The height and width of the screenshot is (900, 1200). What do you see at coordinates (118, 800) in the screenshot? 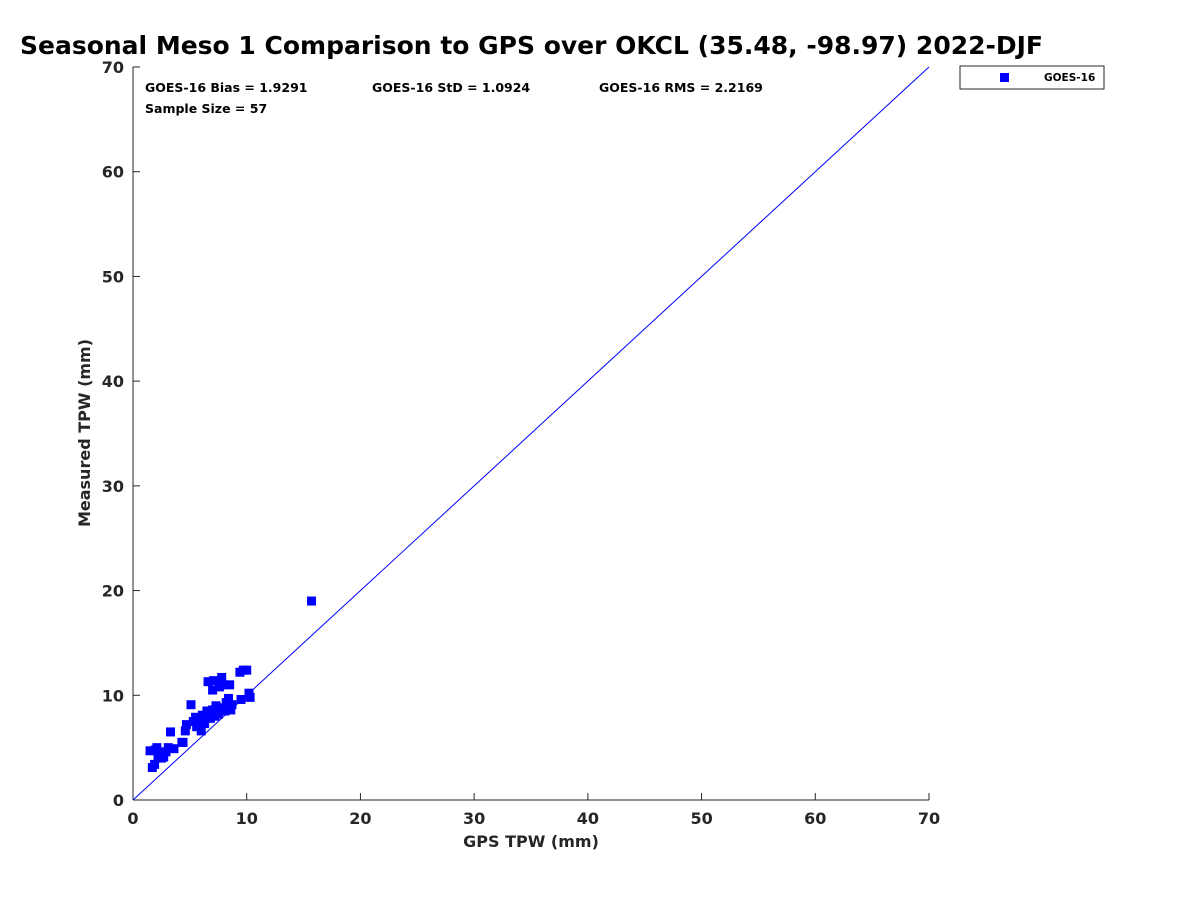
I see `y-tick-label: 0` at bounding box center [118, 800].